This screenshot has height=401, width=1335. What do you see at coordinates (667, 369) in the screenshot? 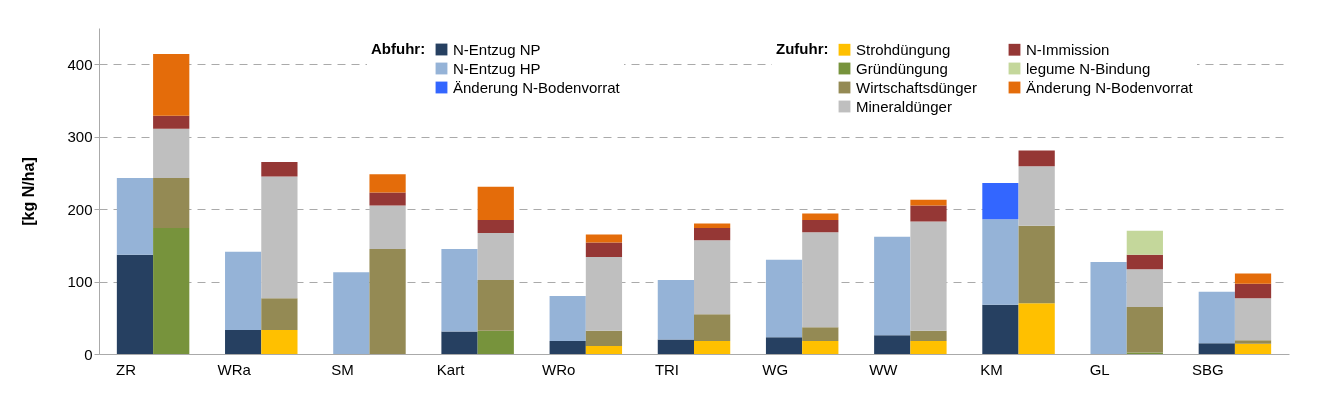
I see `x-tick-label: TRI` at bounding box center [667, 369].